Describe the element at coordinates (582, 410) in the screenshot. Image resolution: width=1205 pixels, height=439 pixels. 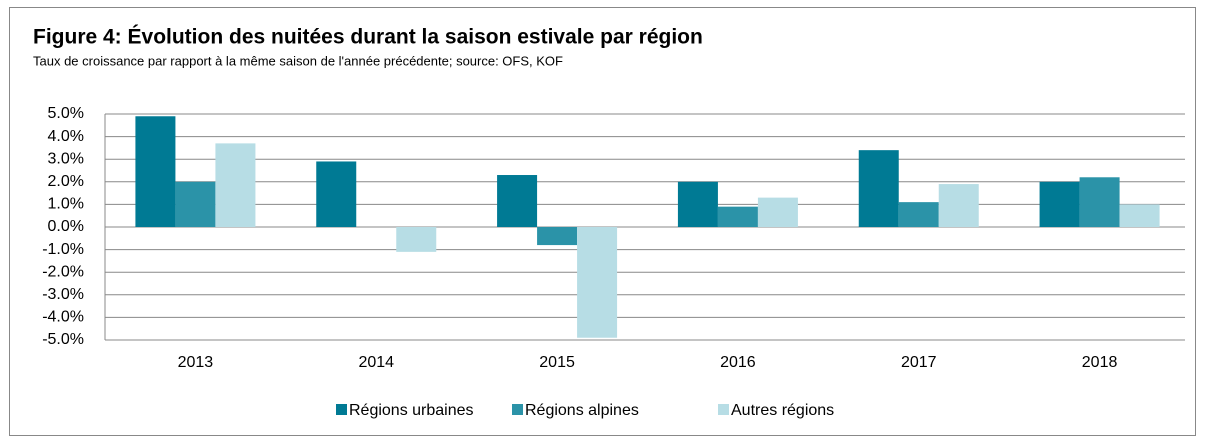
I see `legend-label: Régions alpines` at that location.